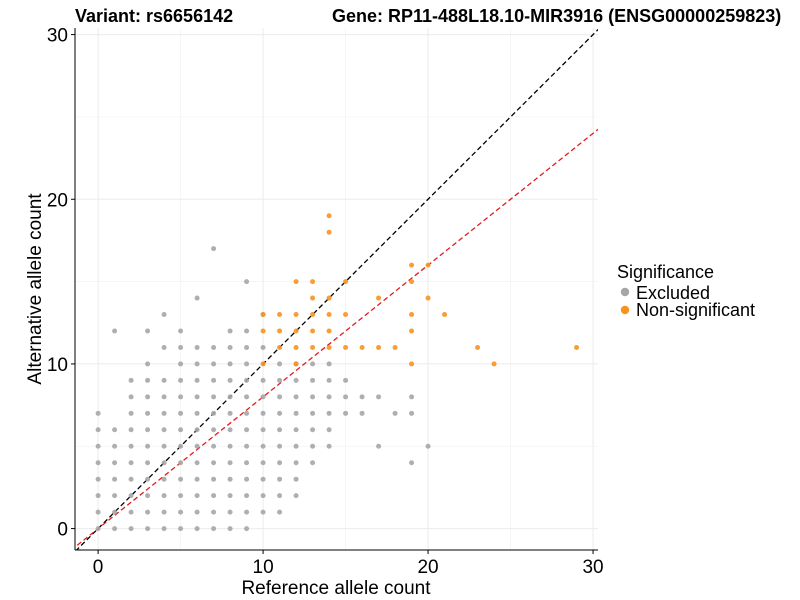 The width and height of the screenshot is (800, 600). What do you see at coordinates (665, 272) in the screenshot?
I see `legend-title: Significance` at bounding box center [665, 272].